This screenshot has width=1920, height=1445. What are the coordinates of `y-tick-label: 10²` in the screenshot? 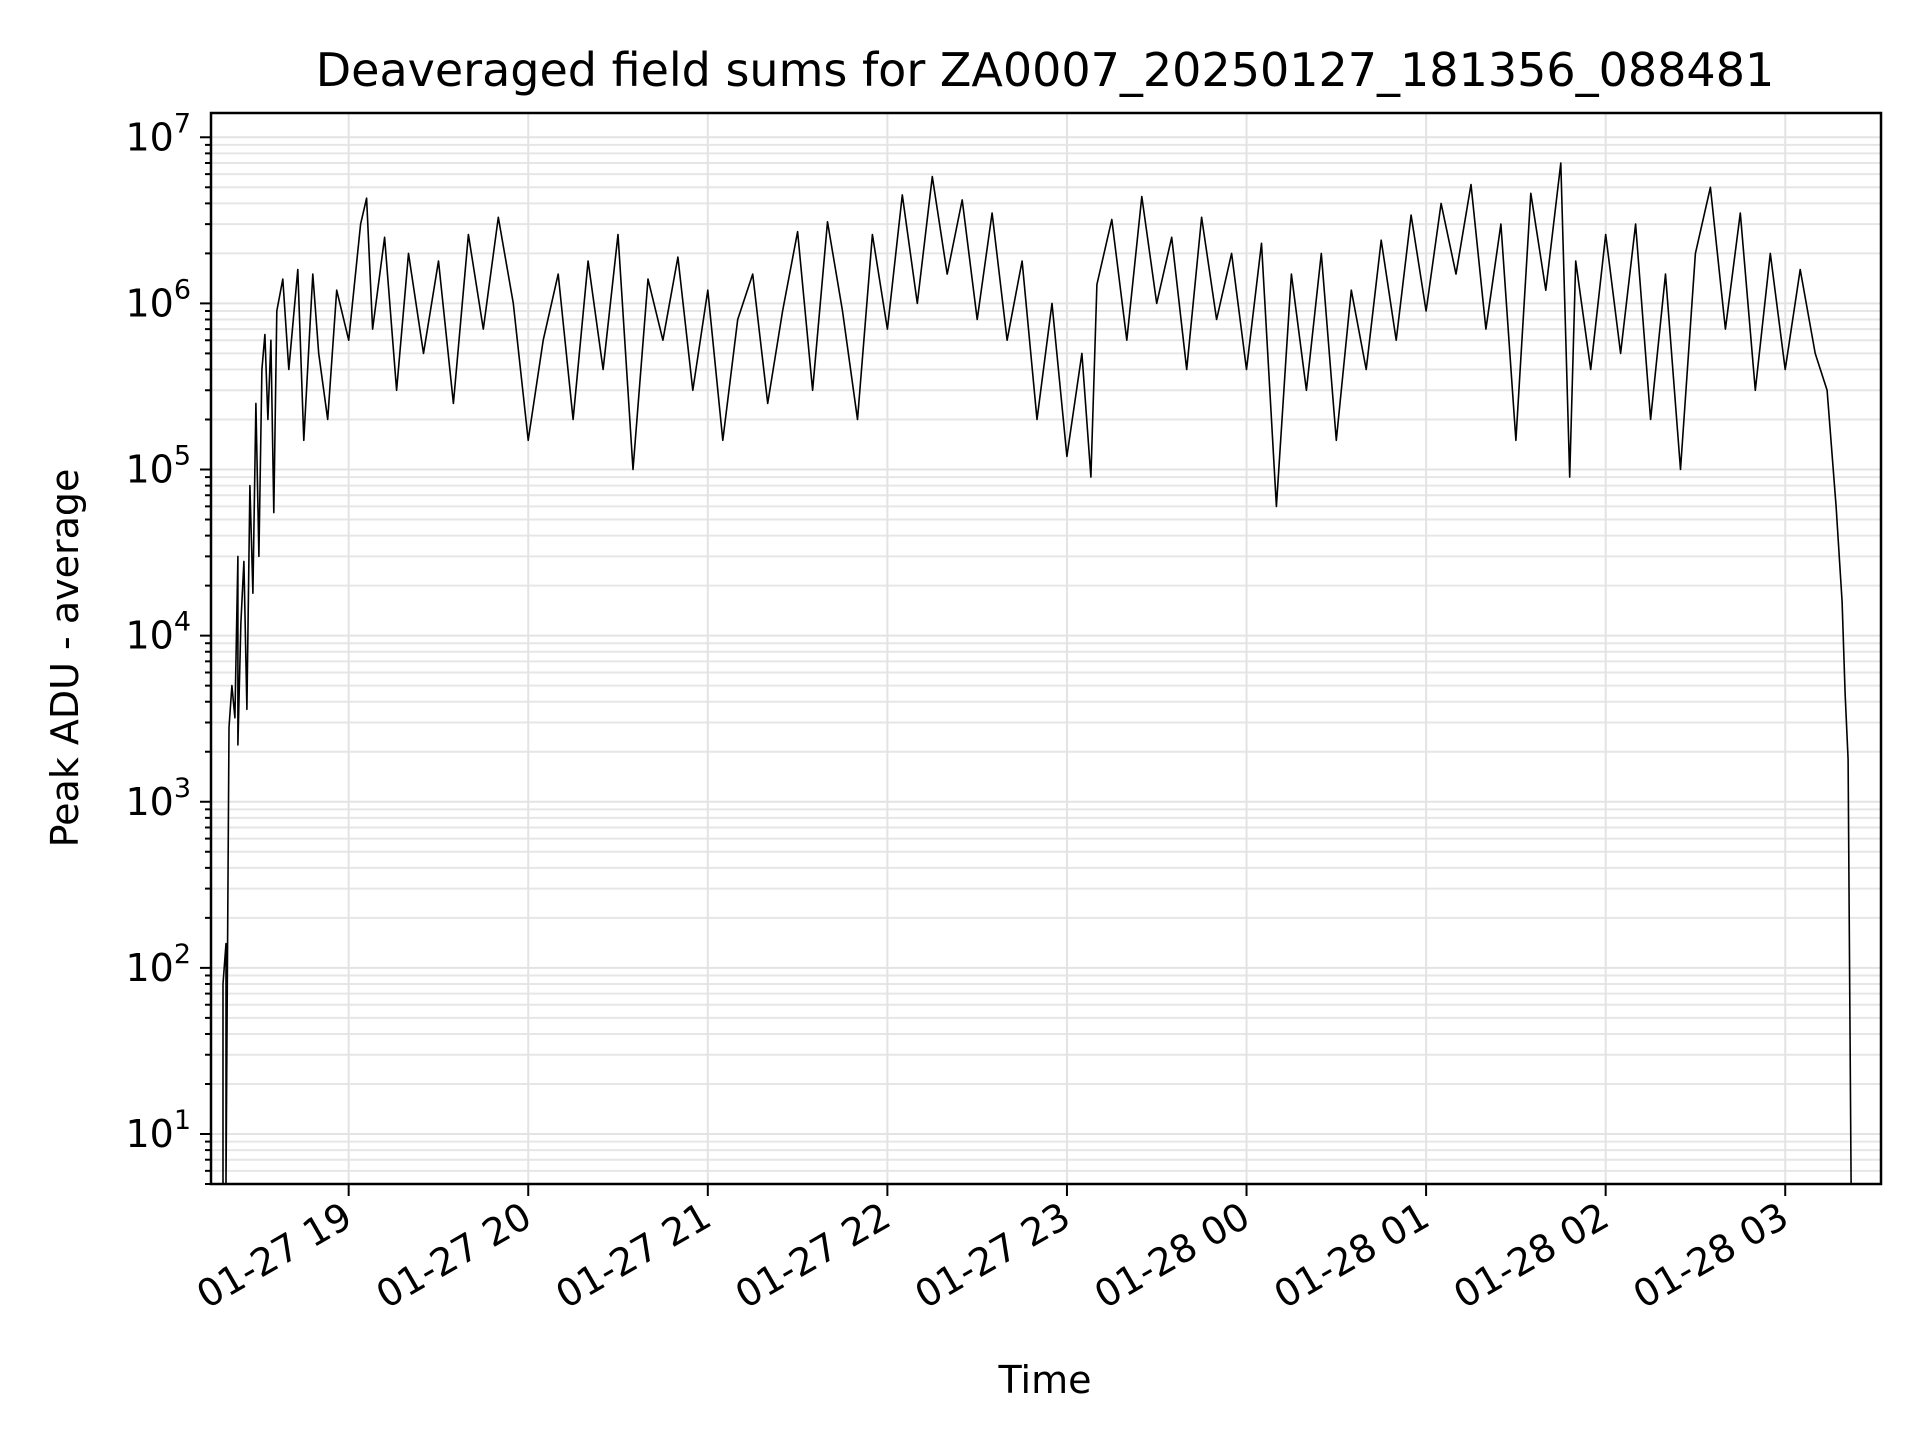 It's located at (158, 964).